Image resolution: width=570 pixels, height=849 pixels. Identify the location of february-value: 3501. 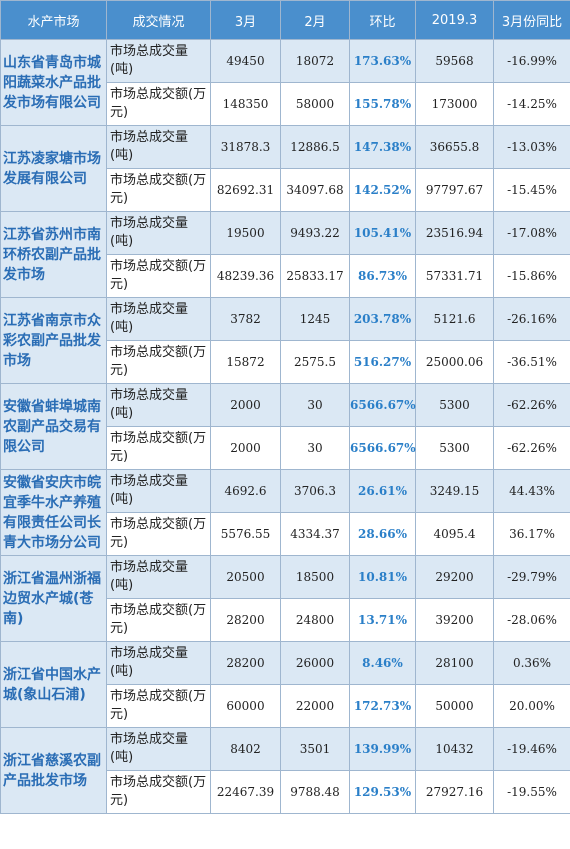
(315, 749).